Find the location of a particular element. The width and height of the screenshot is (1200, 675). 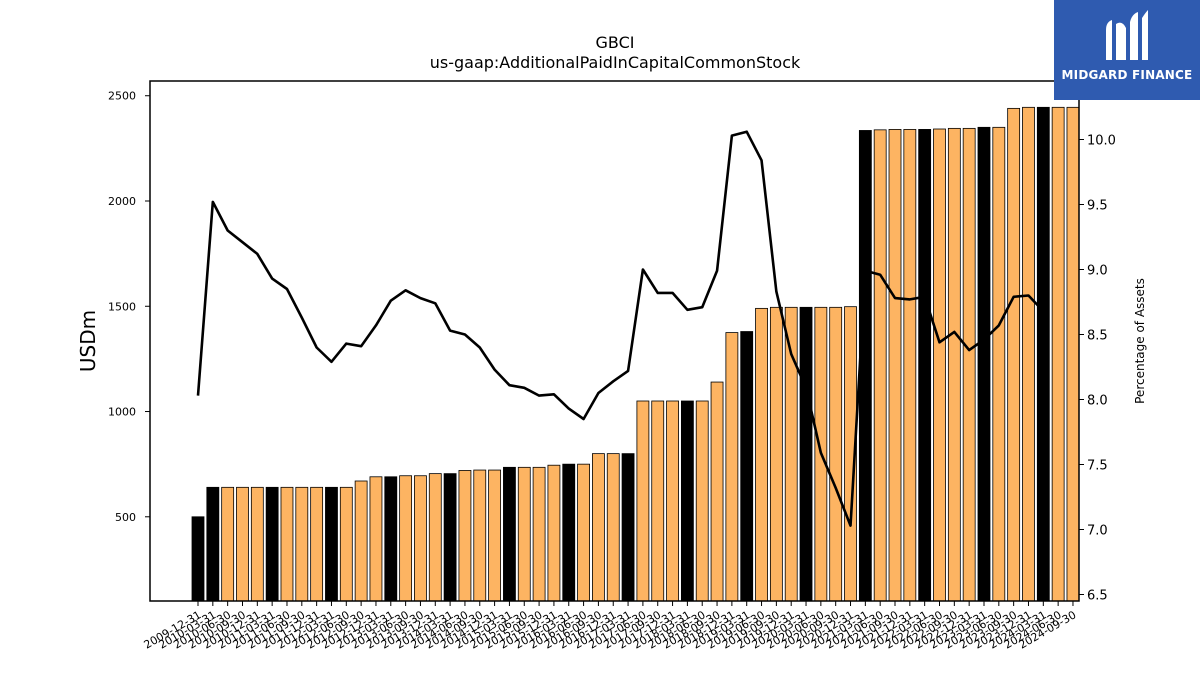

y2-tick-label: 8.0 is located at coordinates (1097, 401).